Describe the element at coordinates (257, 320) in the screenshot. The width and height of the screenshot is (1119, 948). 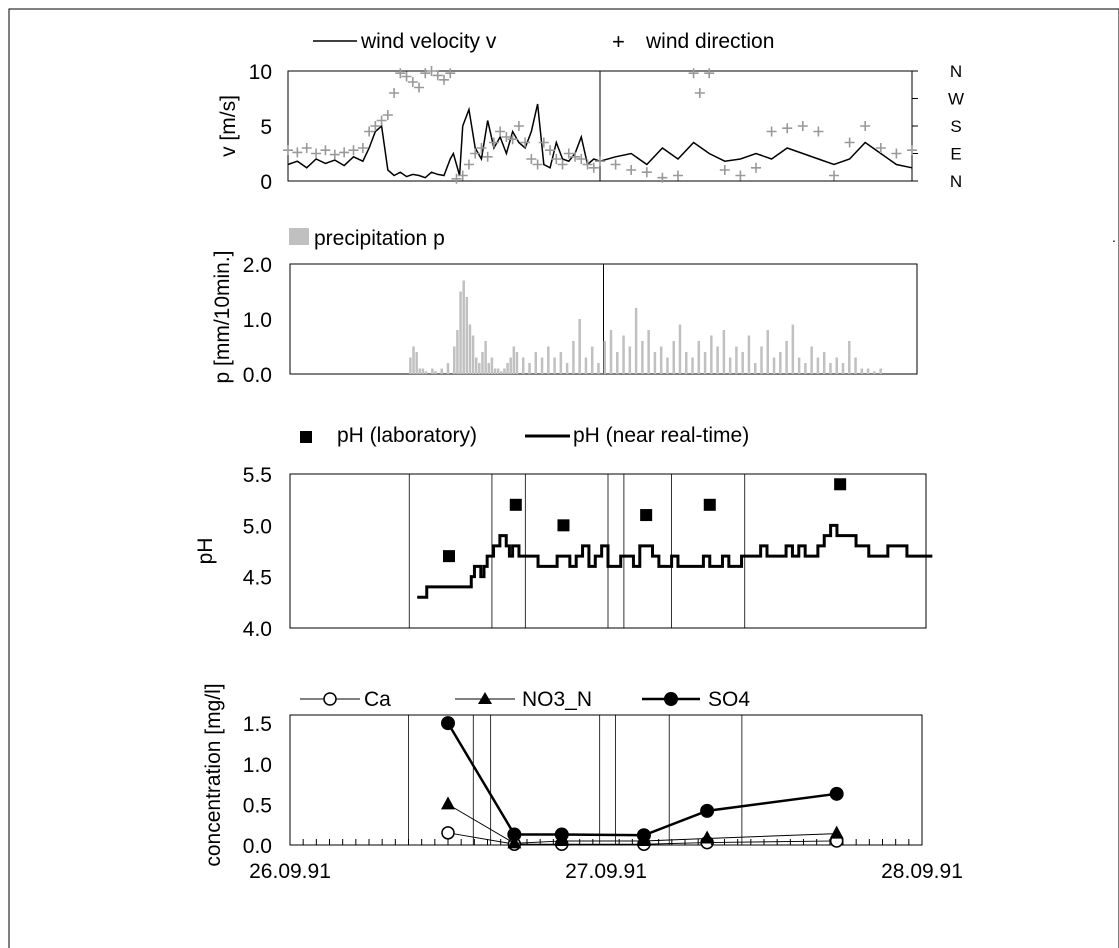
I see `precip-y-tick-labels: 0.0 1.0 2.0` at that location.